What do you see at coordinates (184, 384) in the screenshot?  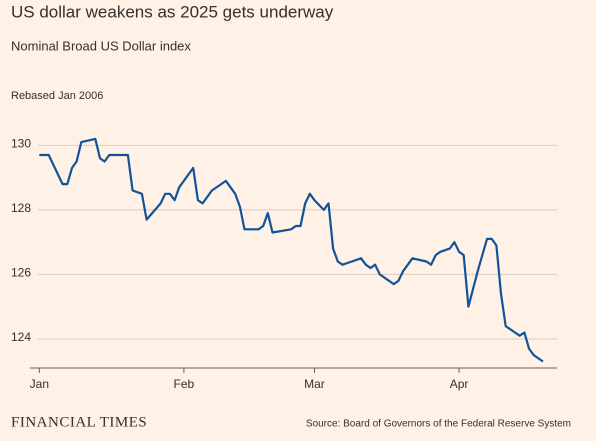 I see `x-tick-label: Feb` at bounding box center [184, 384].